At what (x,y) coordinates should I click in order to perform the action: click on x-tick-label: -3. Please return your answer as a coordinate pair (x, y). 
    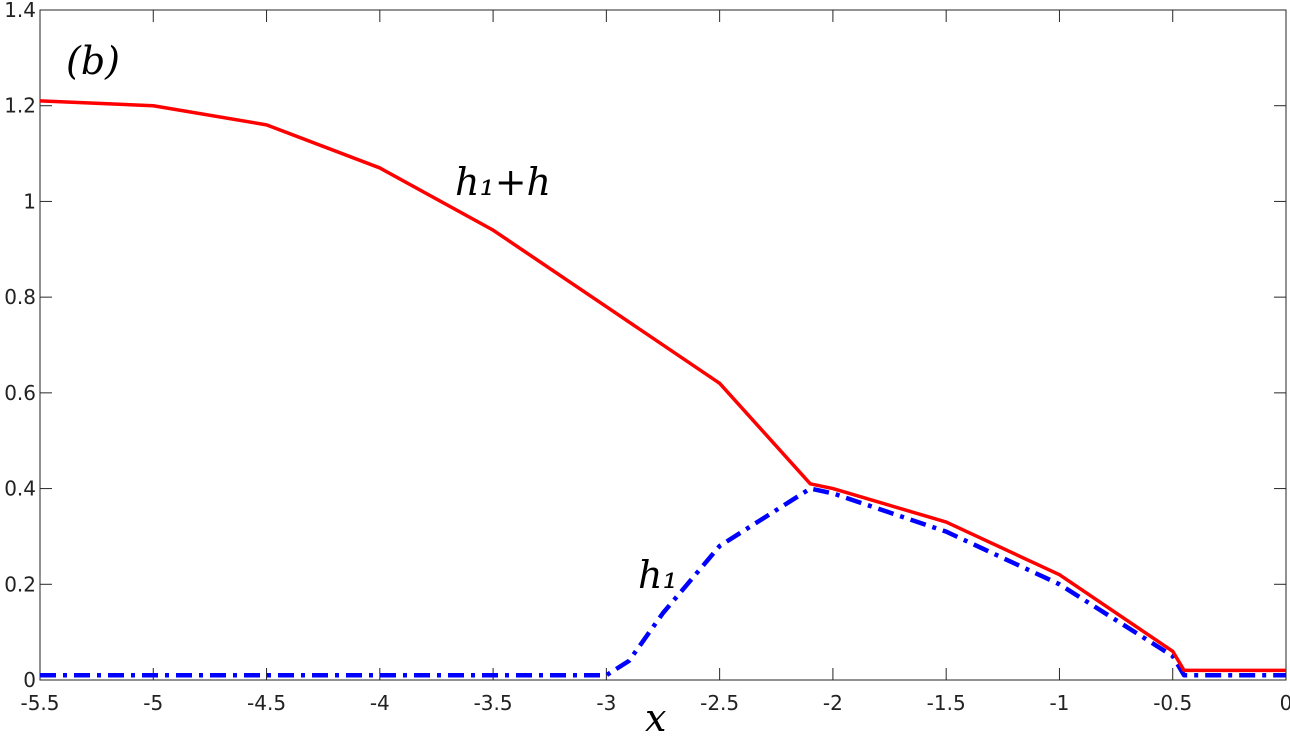
    Looking at the image, I should click on (606, 703).